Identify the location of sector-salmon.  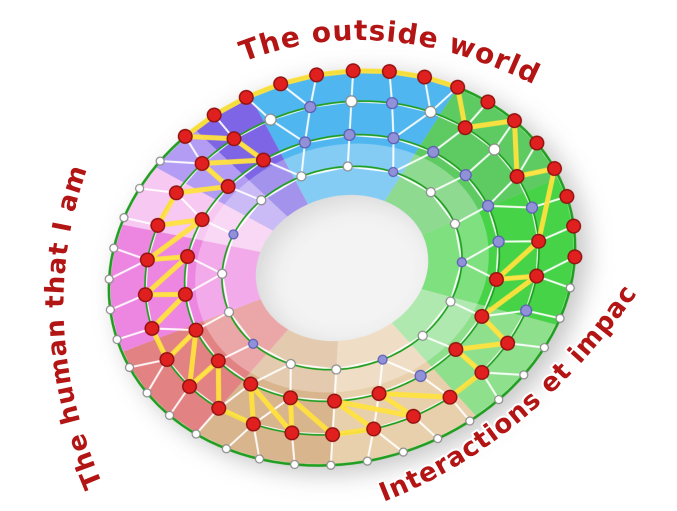
(205, 367).